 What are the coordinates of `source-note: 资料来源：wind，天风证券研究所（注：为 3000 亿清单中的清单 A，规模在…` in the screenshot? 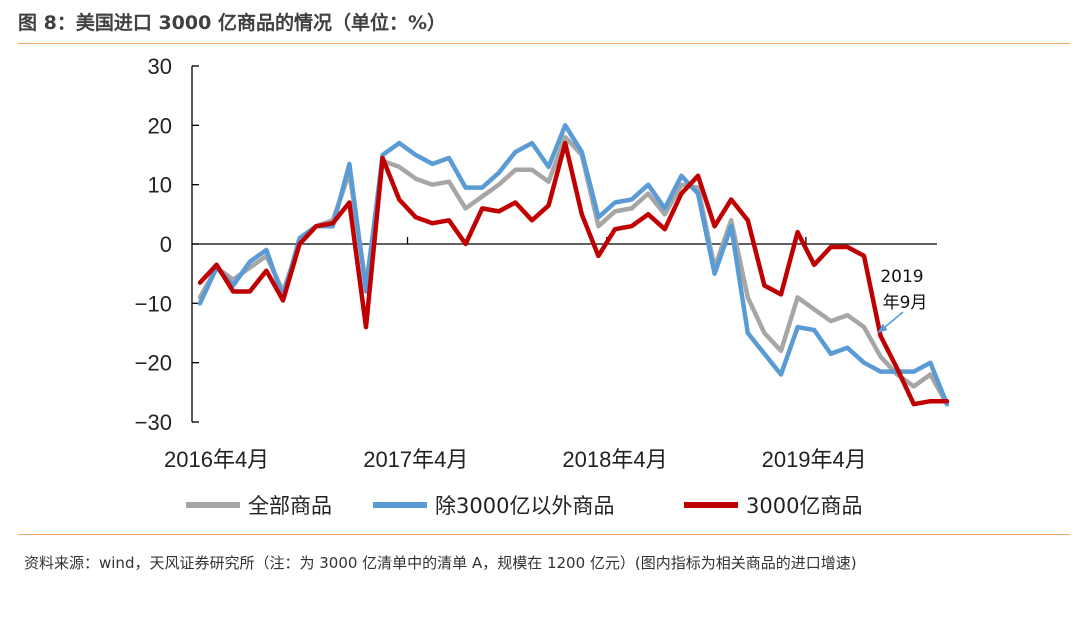 It's located at (440, 563).